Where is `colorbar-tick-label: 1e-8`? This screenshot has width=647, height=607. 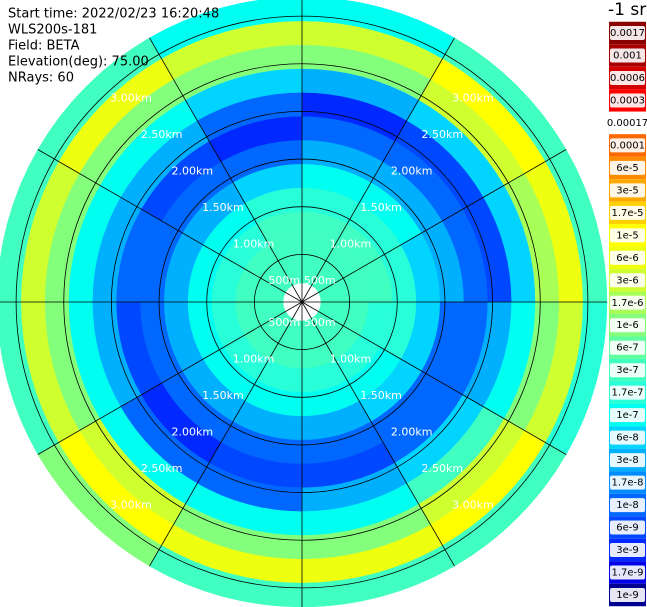
colorbar-tick-label: 1e-8 is located at coordinates (627, 505).